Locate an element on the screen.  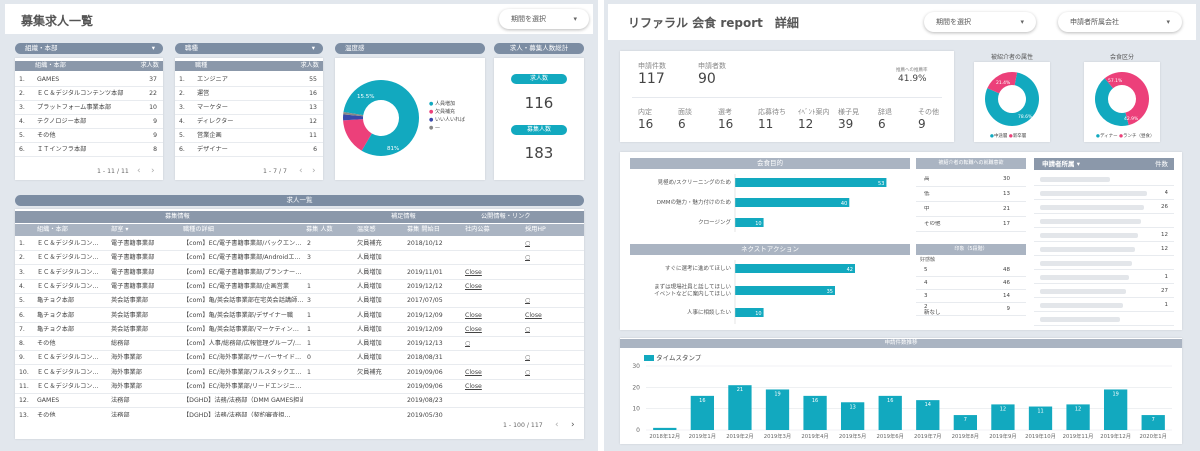
table-row: 6. ＩＴインフラ本部 8 is located at coordinates (89, 150).